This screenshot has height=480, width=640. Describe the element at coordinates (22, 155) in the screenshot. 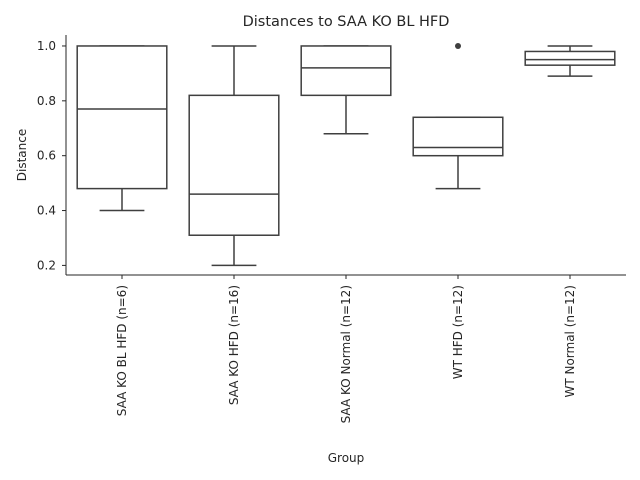

I see `y-axis-label: Distance` at that location.